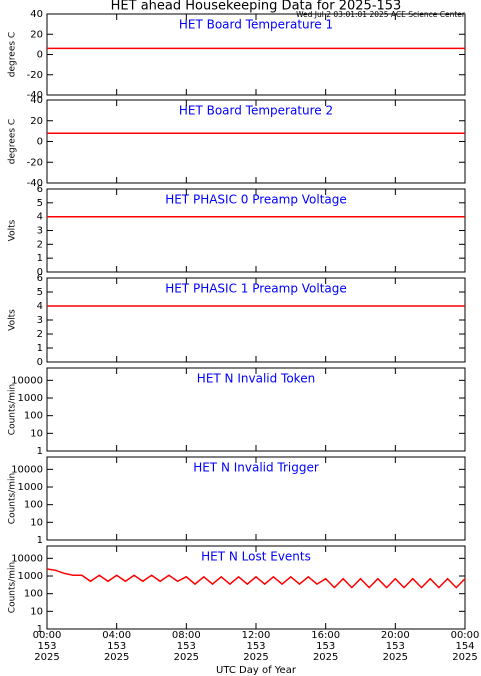 This screenshot has height=676, width=481. What do you see at coordinates (256, 111) in the screenshot?
I see `panel-title: HET Board Temperature 2` at bounding box center [256, 111].